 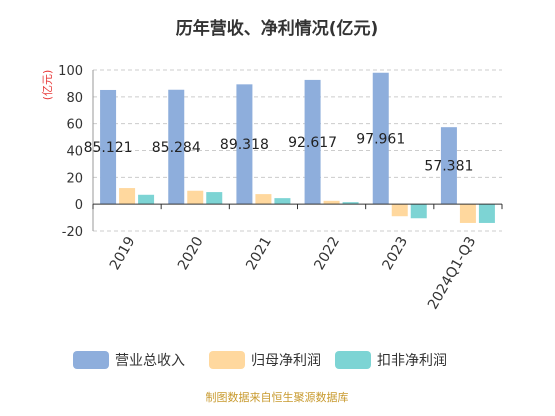 I want to click on data-label: 89.318, so click(x=244, y=145).